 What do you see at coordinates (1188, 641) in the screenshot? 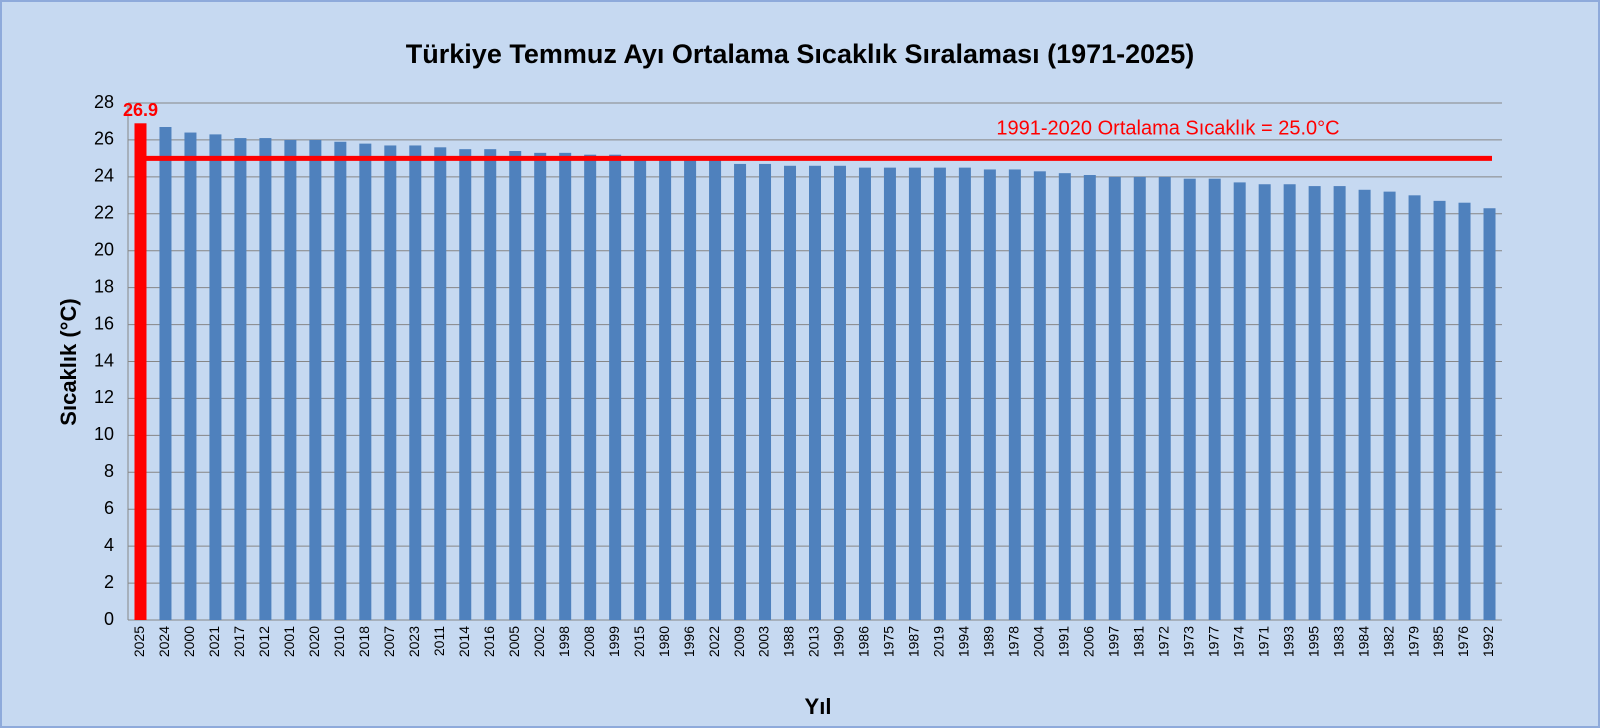
I see `x-tick-label: 1973` at bounding box center [1188, 641].